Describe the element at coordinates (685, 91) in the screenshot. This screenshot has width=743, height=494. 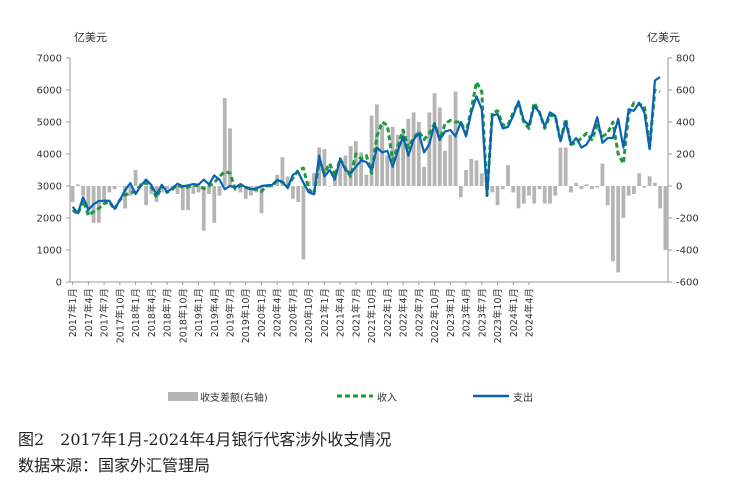
I see `right-tick-label: 600` at that location.